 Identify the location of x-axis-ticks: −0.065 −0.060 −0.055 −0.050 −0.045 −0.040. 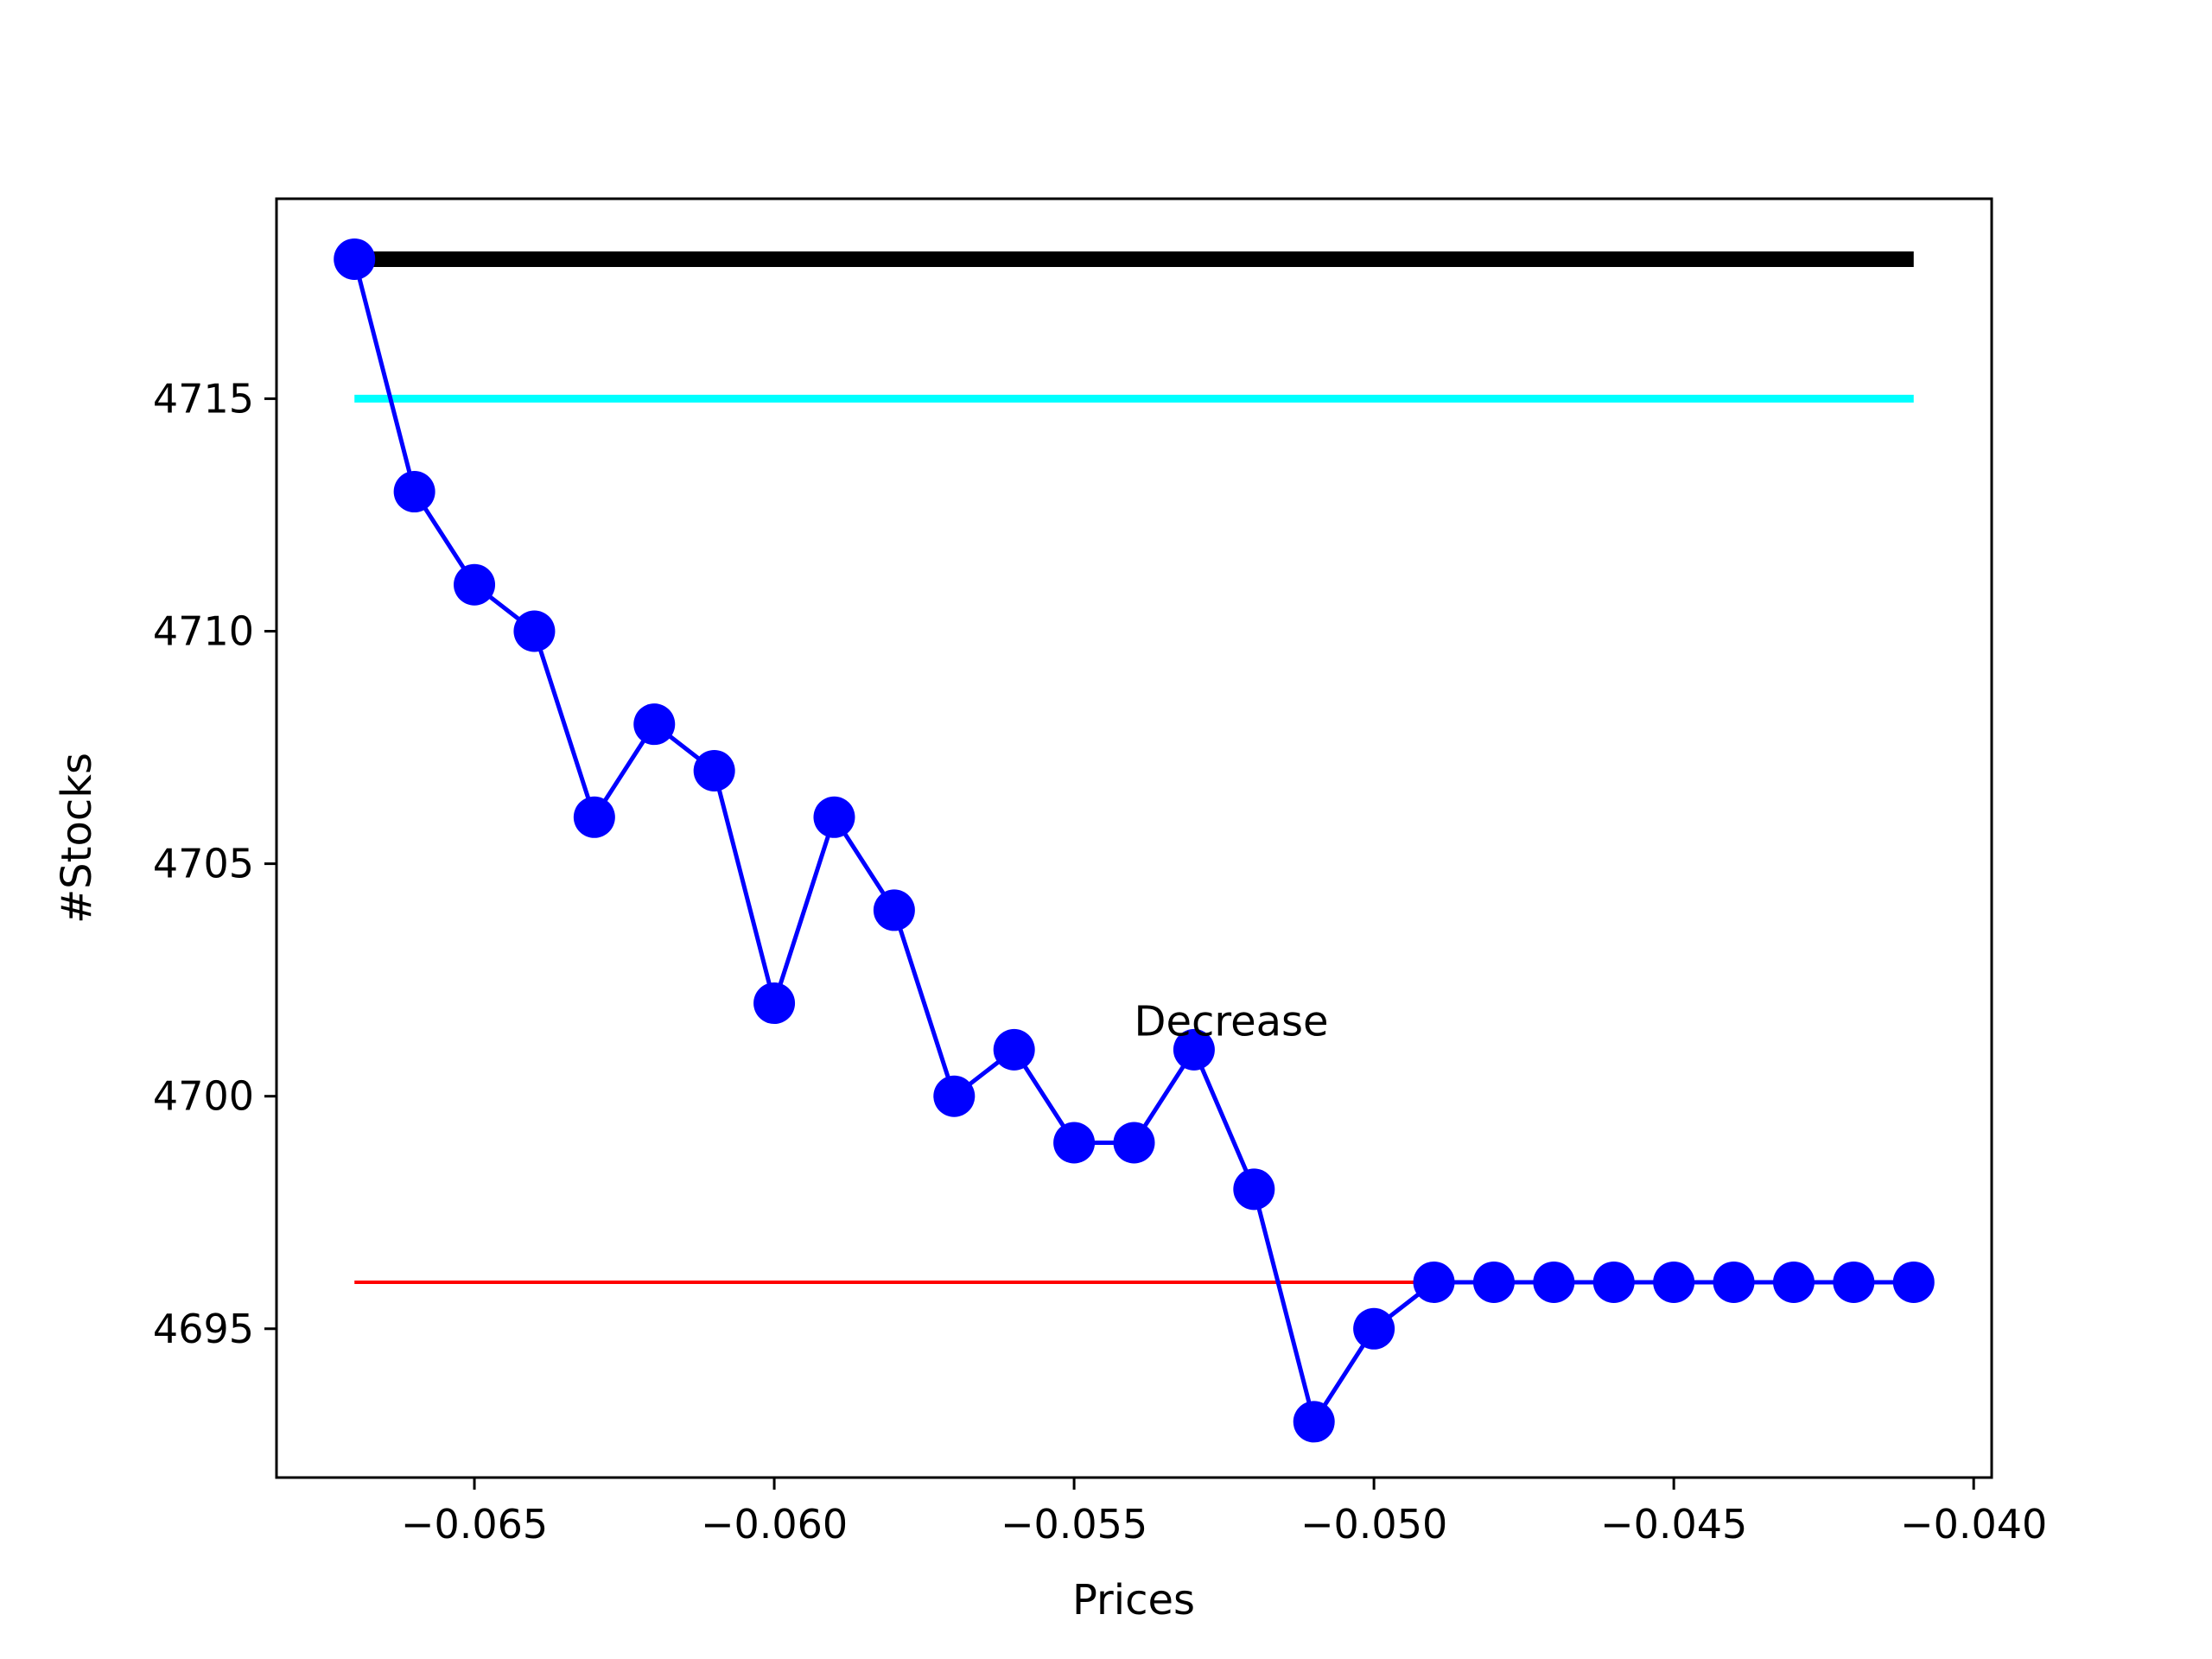
(1224, 1513).